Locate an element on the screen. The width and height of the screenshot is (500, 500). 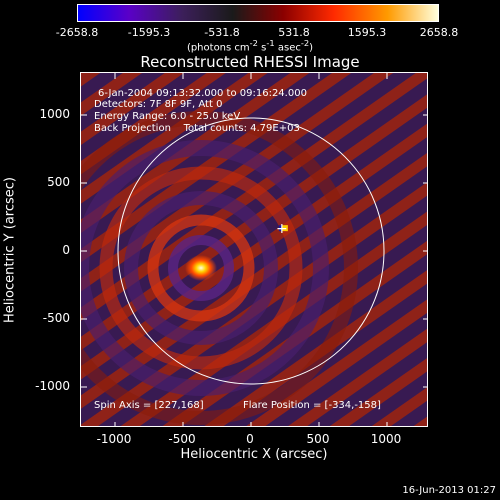
y-tick-label: 1000 is located at coordinates (54, 114).